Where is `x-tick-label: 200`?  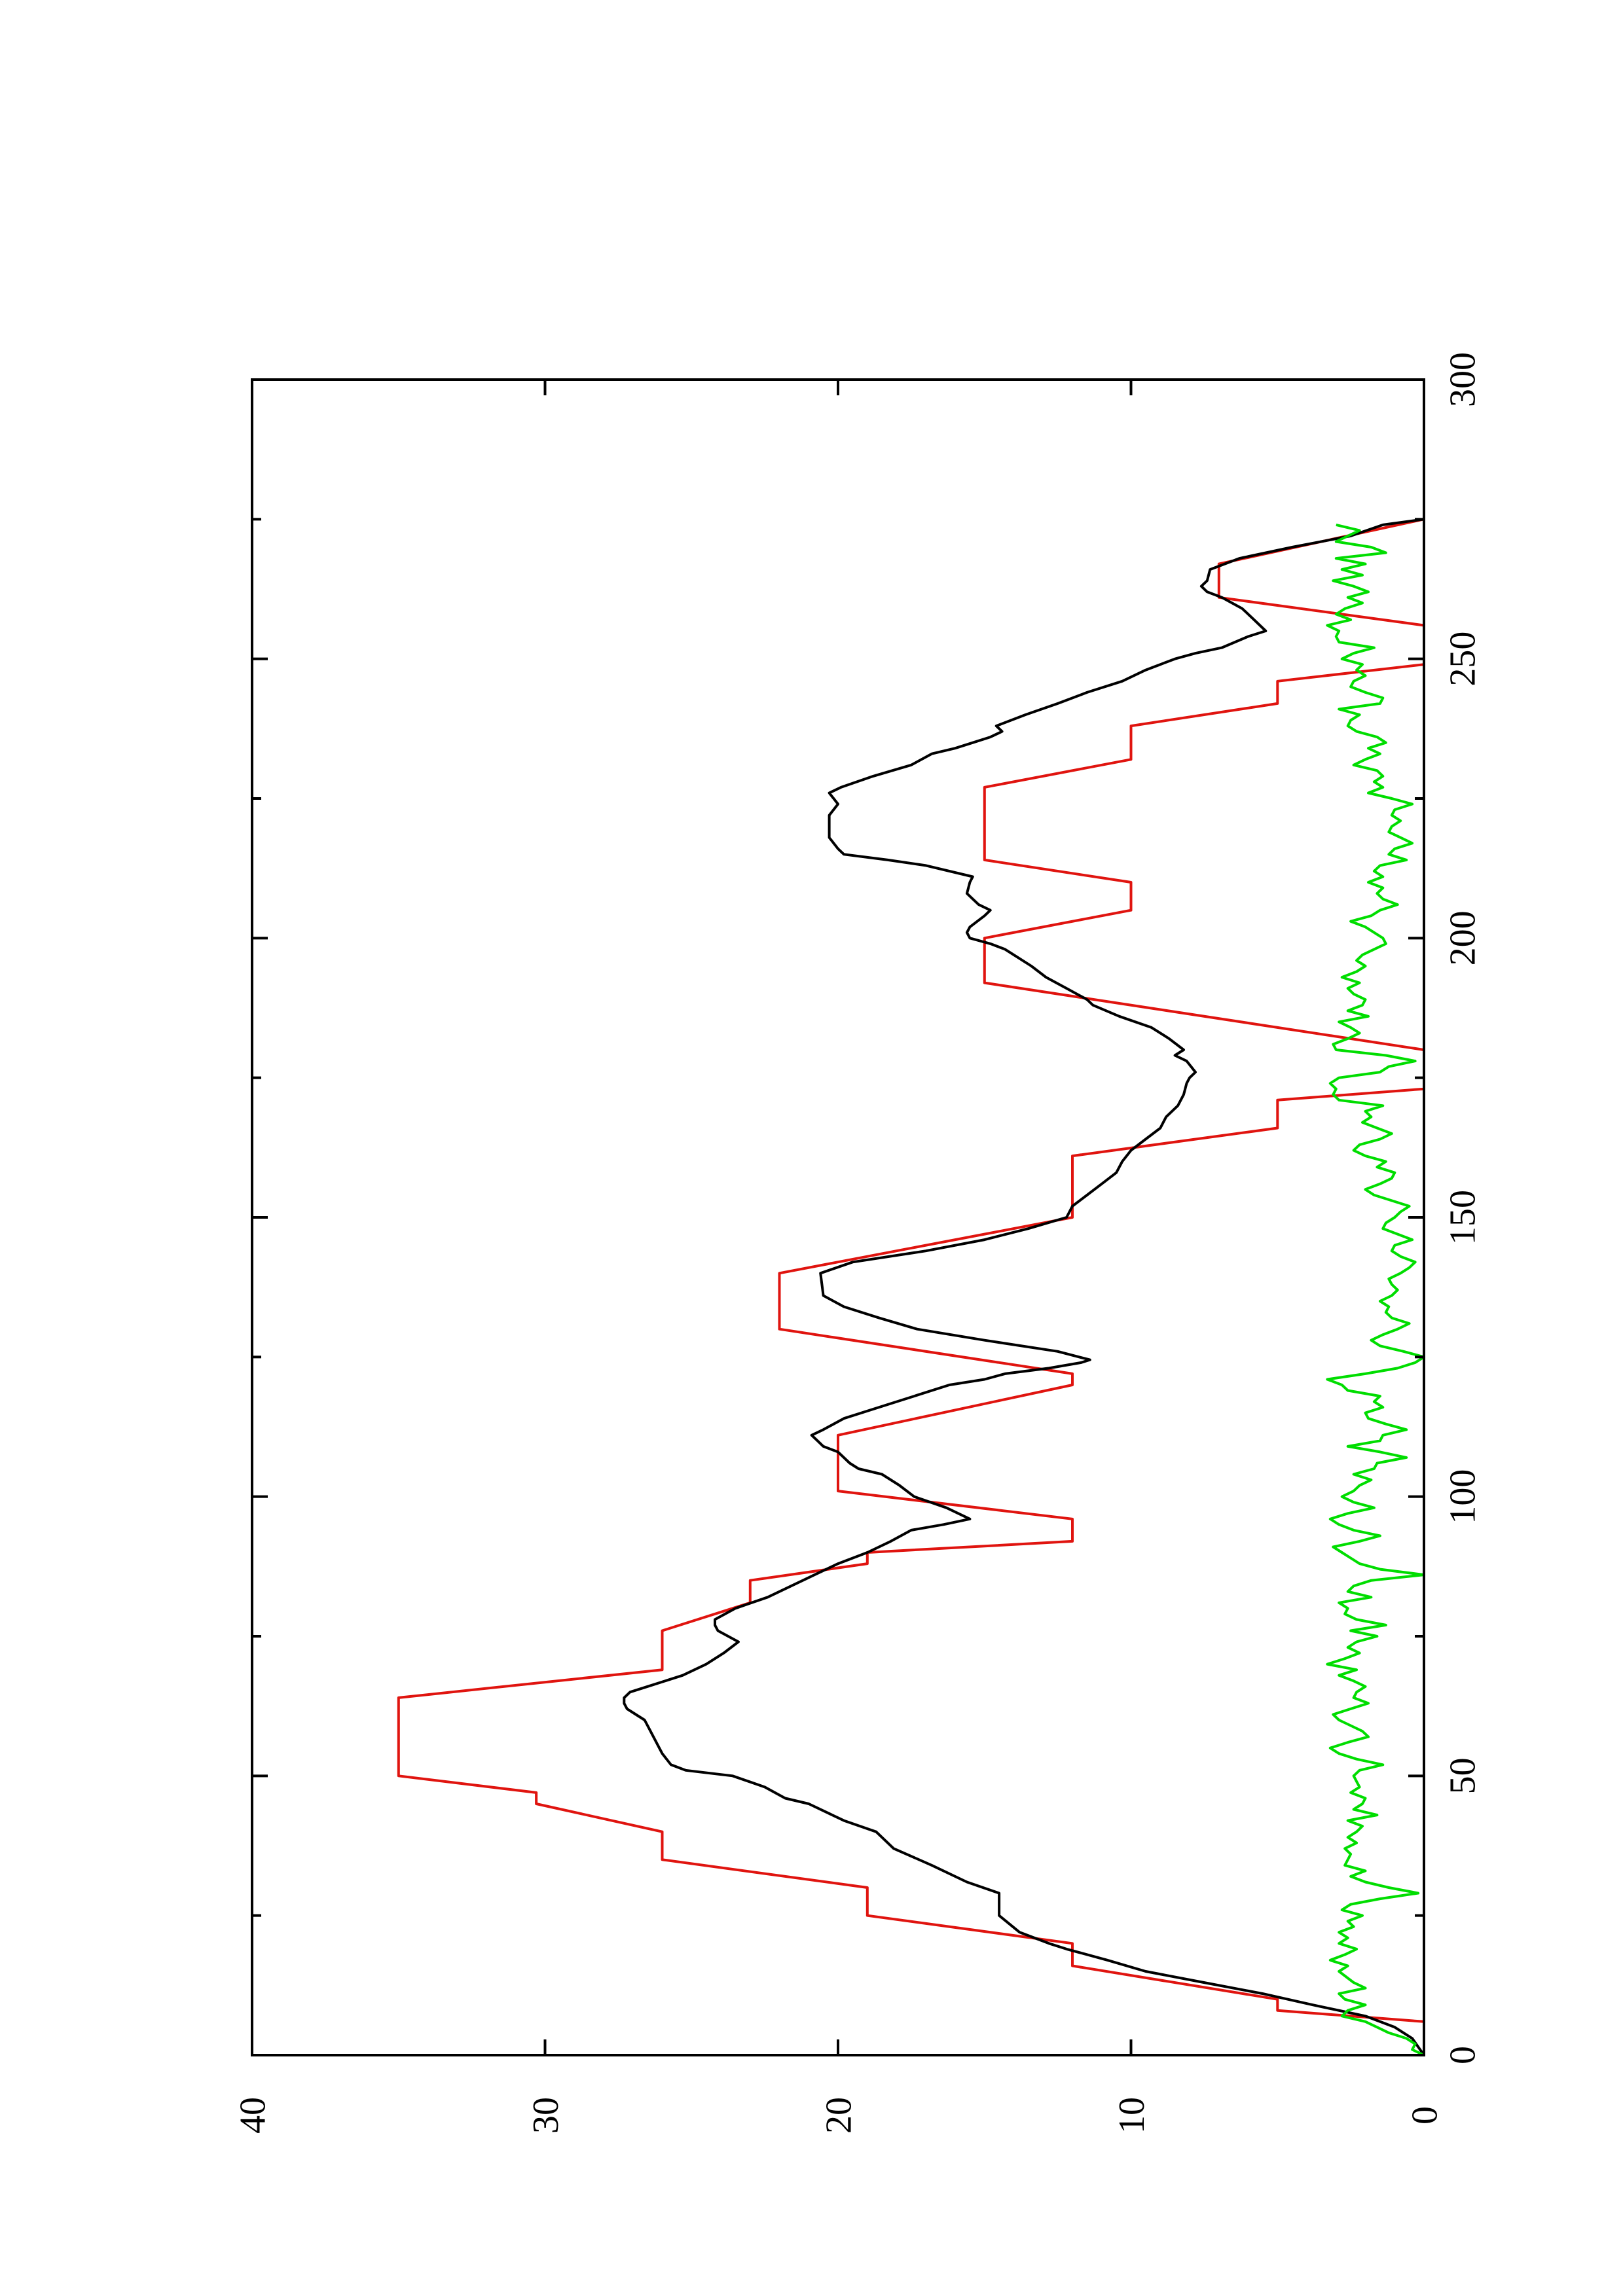 x-tick-label: 200 is located at coordinates (1463, 937).